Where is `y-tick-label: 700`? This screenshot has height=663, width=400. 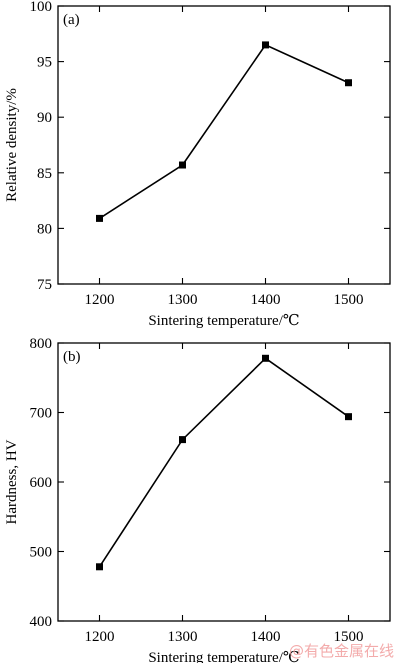
y-tick-label: 700 is located at coordinates (41, 414).